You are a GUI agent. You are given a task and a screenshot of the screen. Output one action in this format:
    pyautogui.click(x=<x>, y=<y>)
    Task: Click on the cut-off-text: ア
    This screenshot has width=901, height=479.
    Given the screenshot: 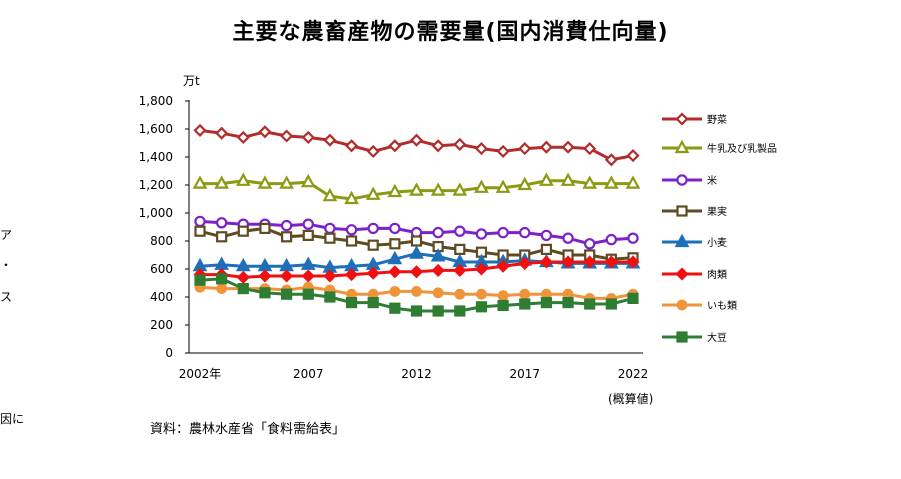 What is the action you would take?
    pyautogui.click(x=6, y=235)
    